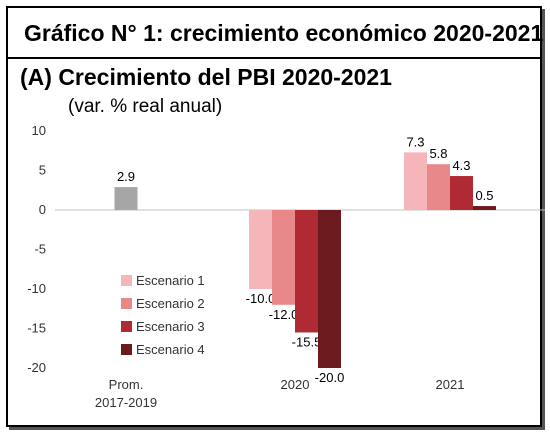 This screenshot has height=435, width=550. I want to click on data-label-prom: 2.9, so click(126, 176).